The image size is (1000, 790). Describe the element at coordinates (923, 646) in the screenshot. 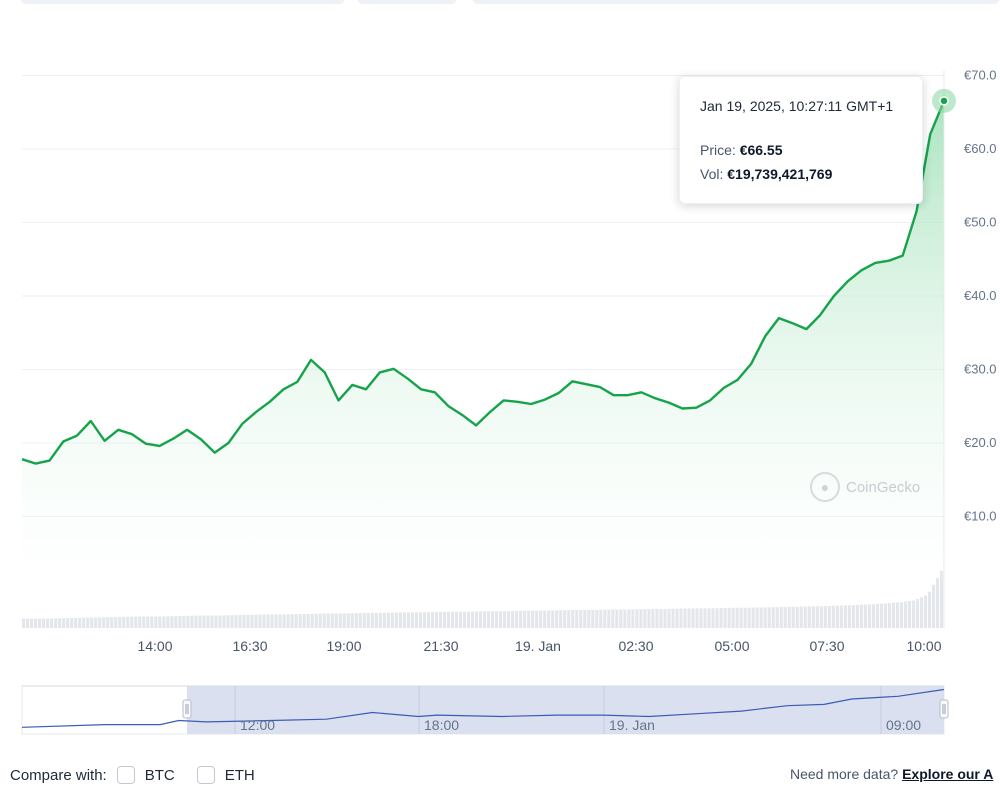

I see `x-tick-label: 10:00` at that location.